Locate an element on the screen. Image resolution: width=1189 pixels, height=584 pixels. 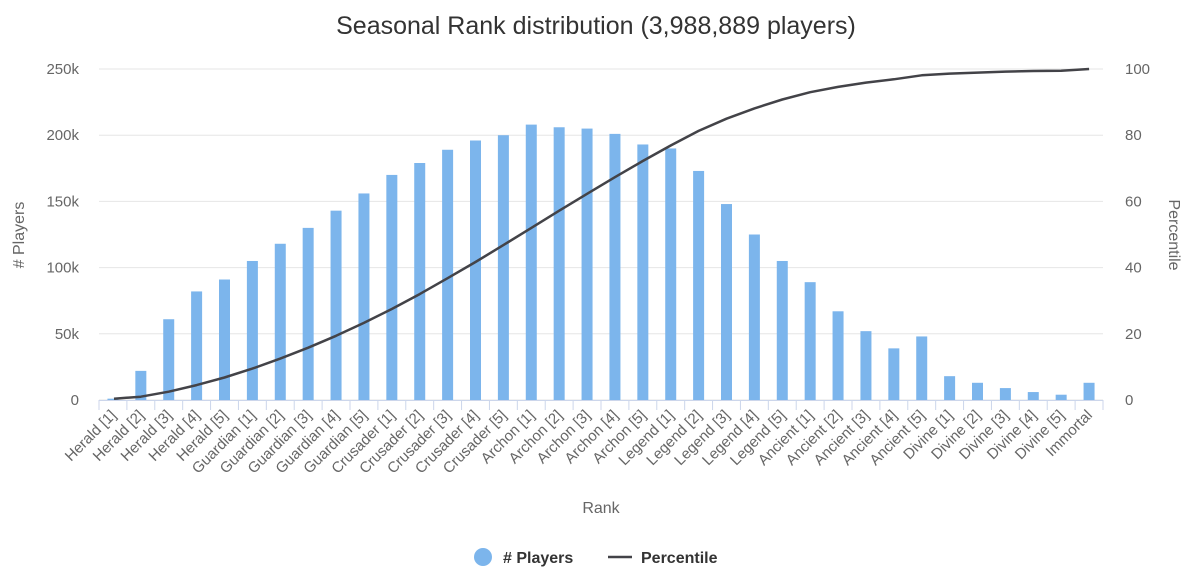
y2-tick-label: 60 is located at coordinates (1133, 201).